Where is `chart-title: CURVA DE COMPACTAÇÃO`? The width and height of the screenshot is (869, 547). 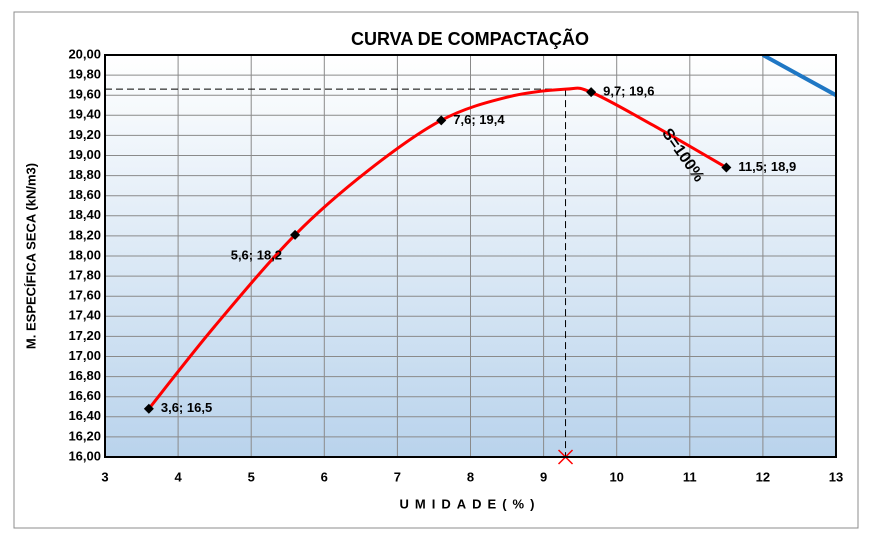 chart-title: CURVA DE COMPACTAÇÃO is located at coordinates (470, 38).